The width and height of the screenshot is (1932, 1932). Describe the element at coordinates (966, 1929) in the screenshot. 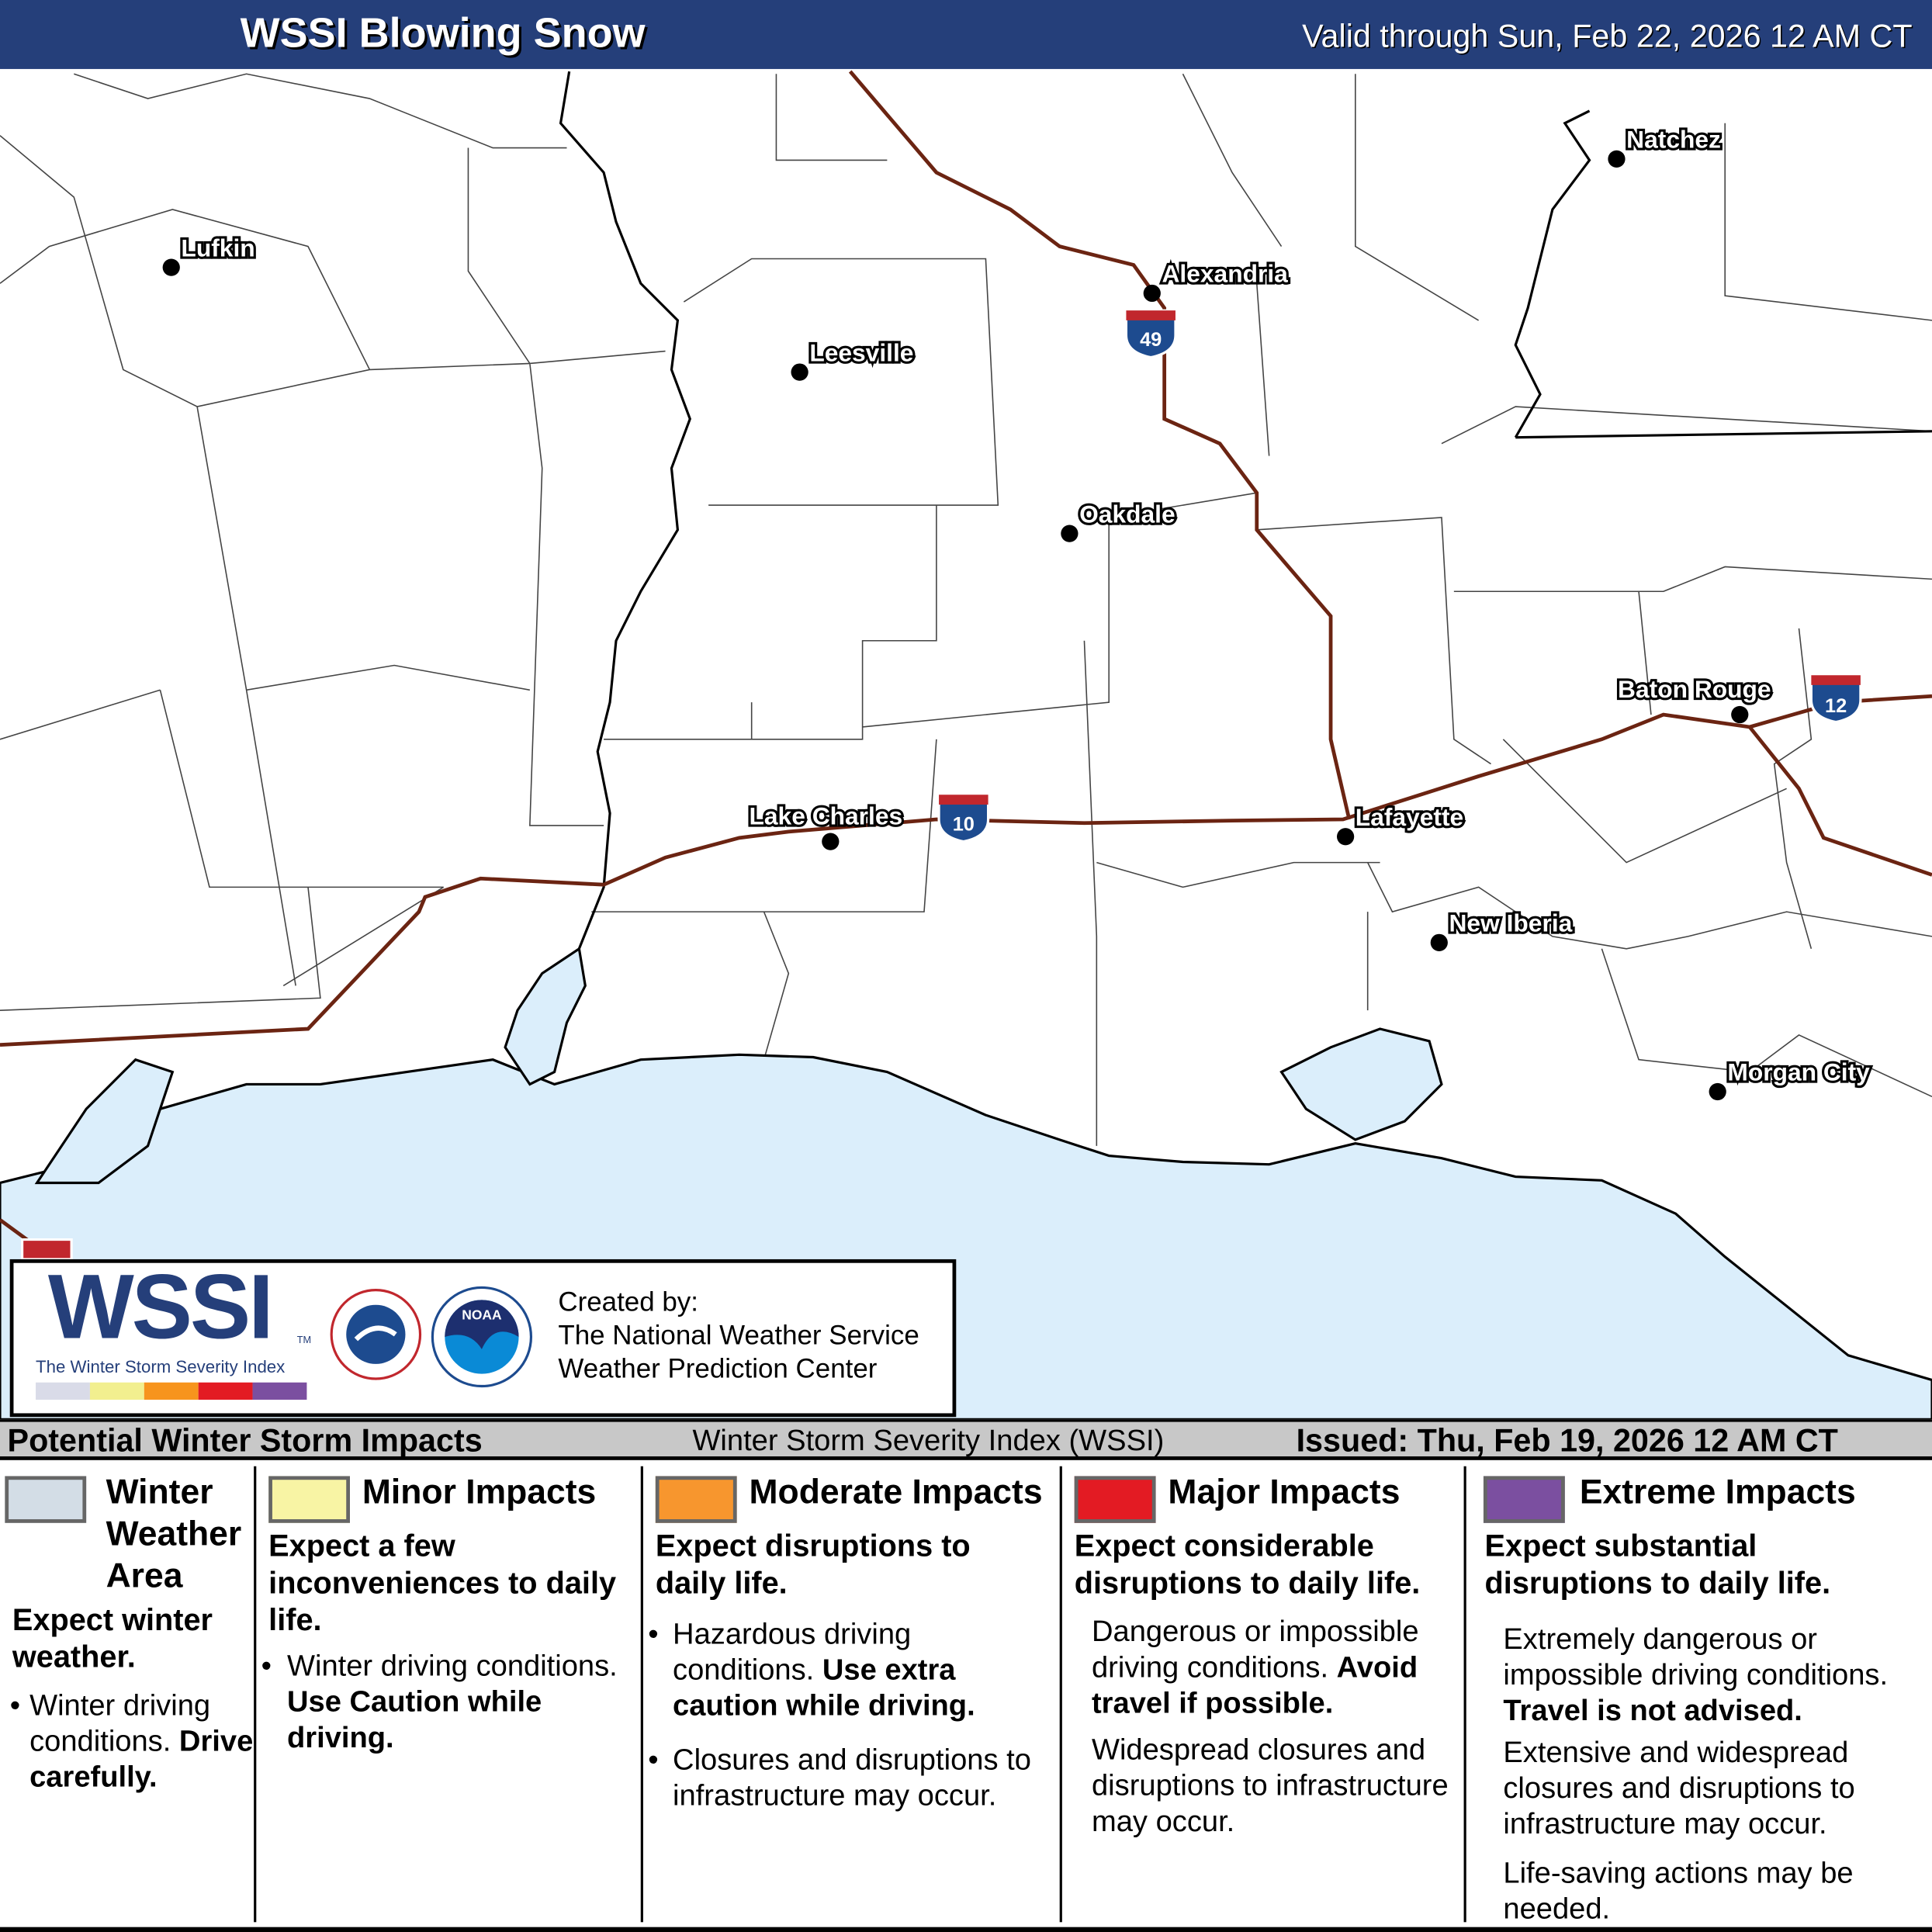

I see `bottom-border` at that location.